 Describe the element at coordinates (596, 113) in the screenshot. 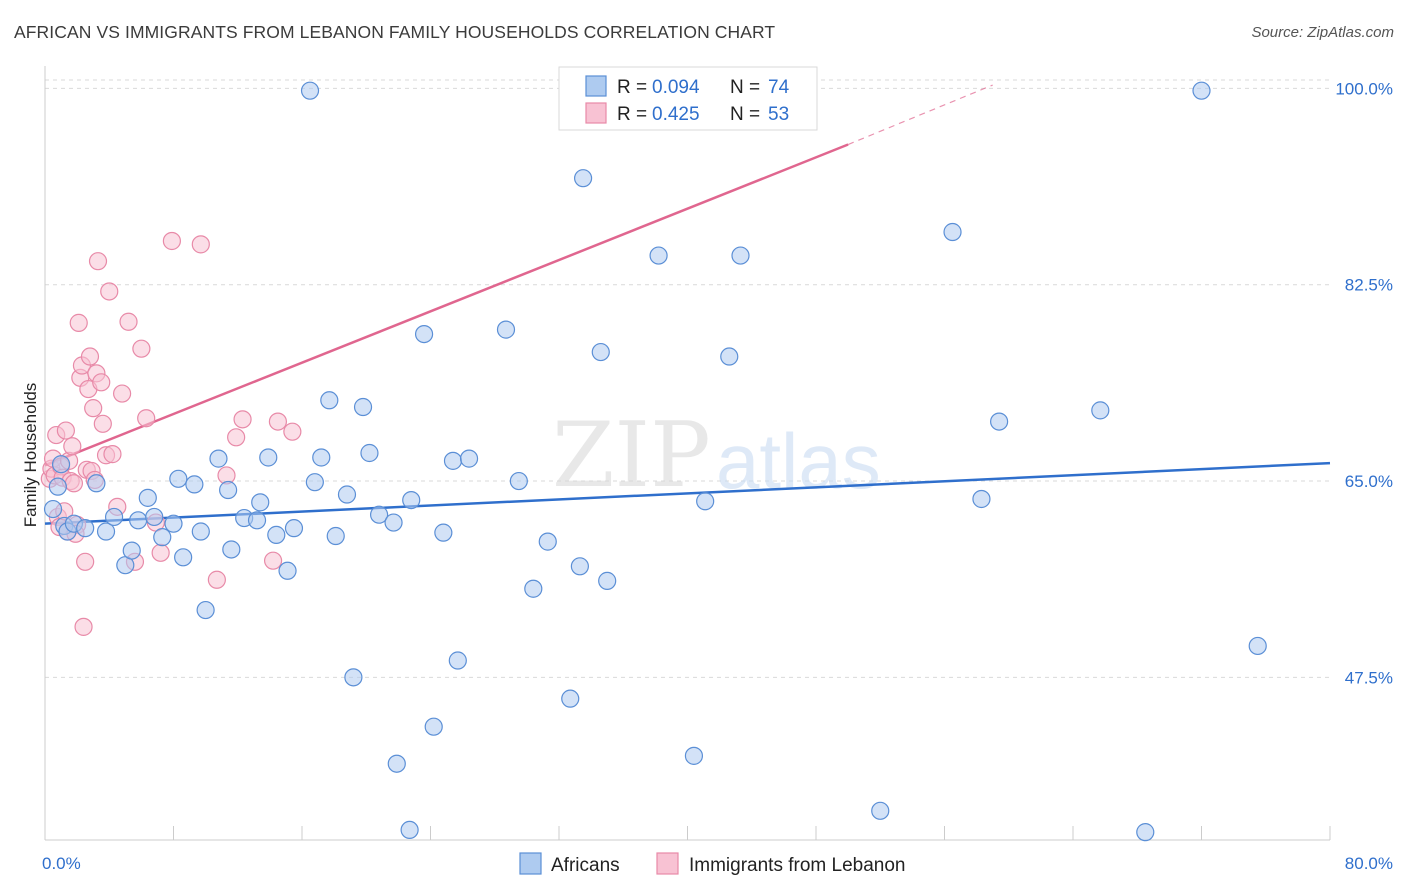

I see `legend-swatch-lebanon` at that location.